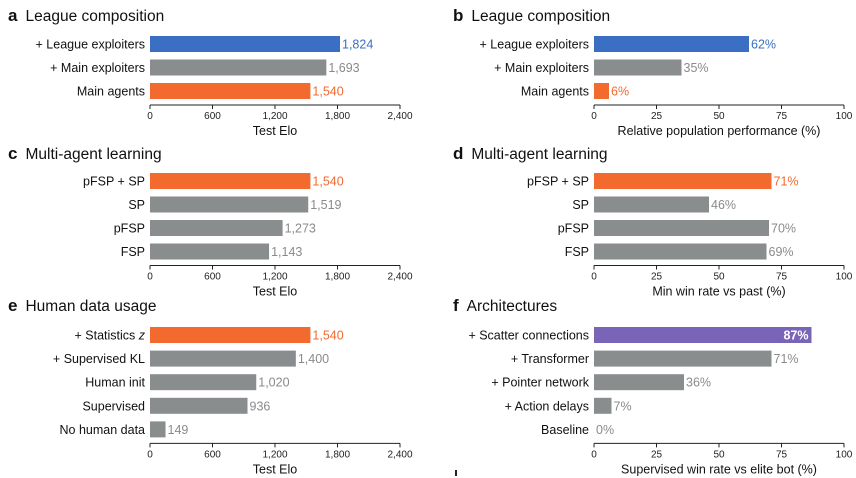  What do you see at coordinates (456, 305) in the screenshot?
I see `panel-f-letter: f` at bounding box center [456, 305].